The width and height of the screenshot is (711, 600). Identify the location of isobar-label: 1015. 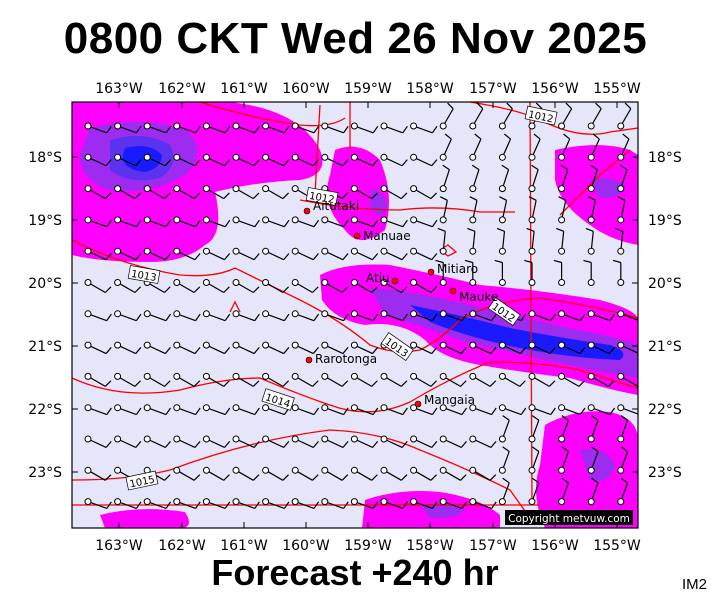
(142, 480).